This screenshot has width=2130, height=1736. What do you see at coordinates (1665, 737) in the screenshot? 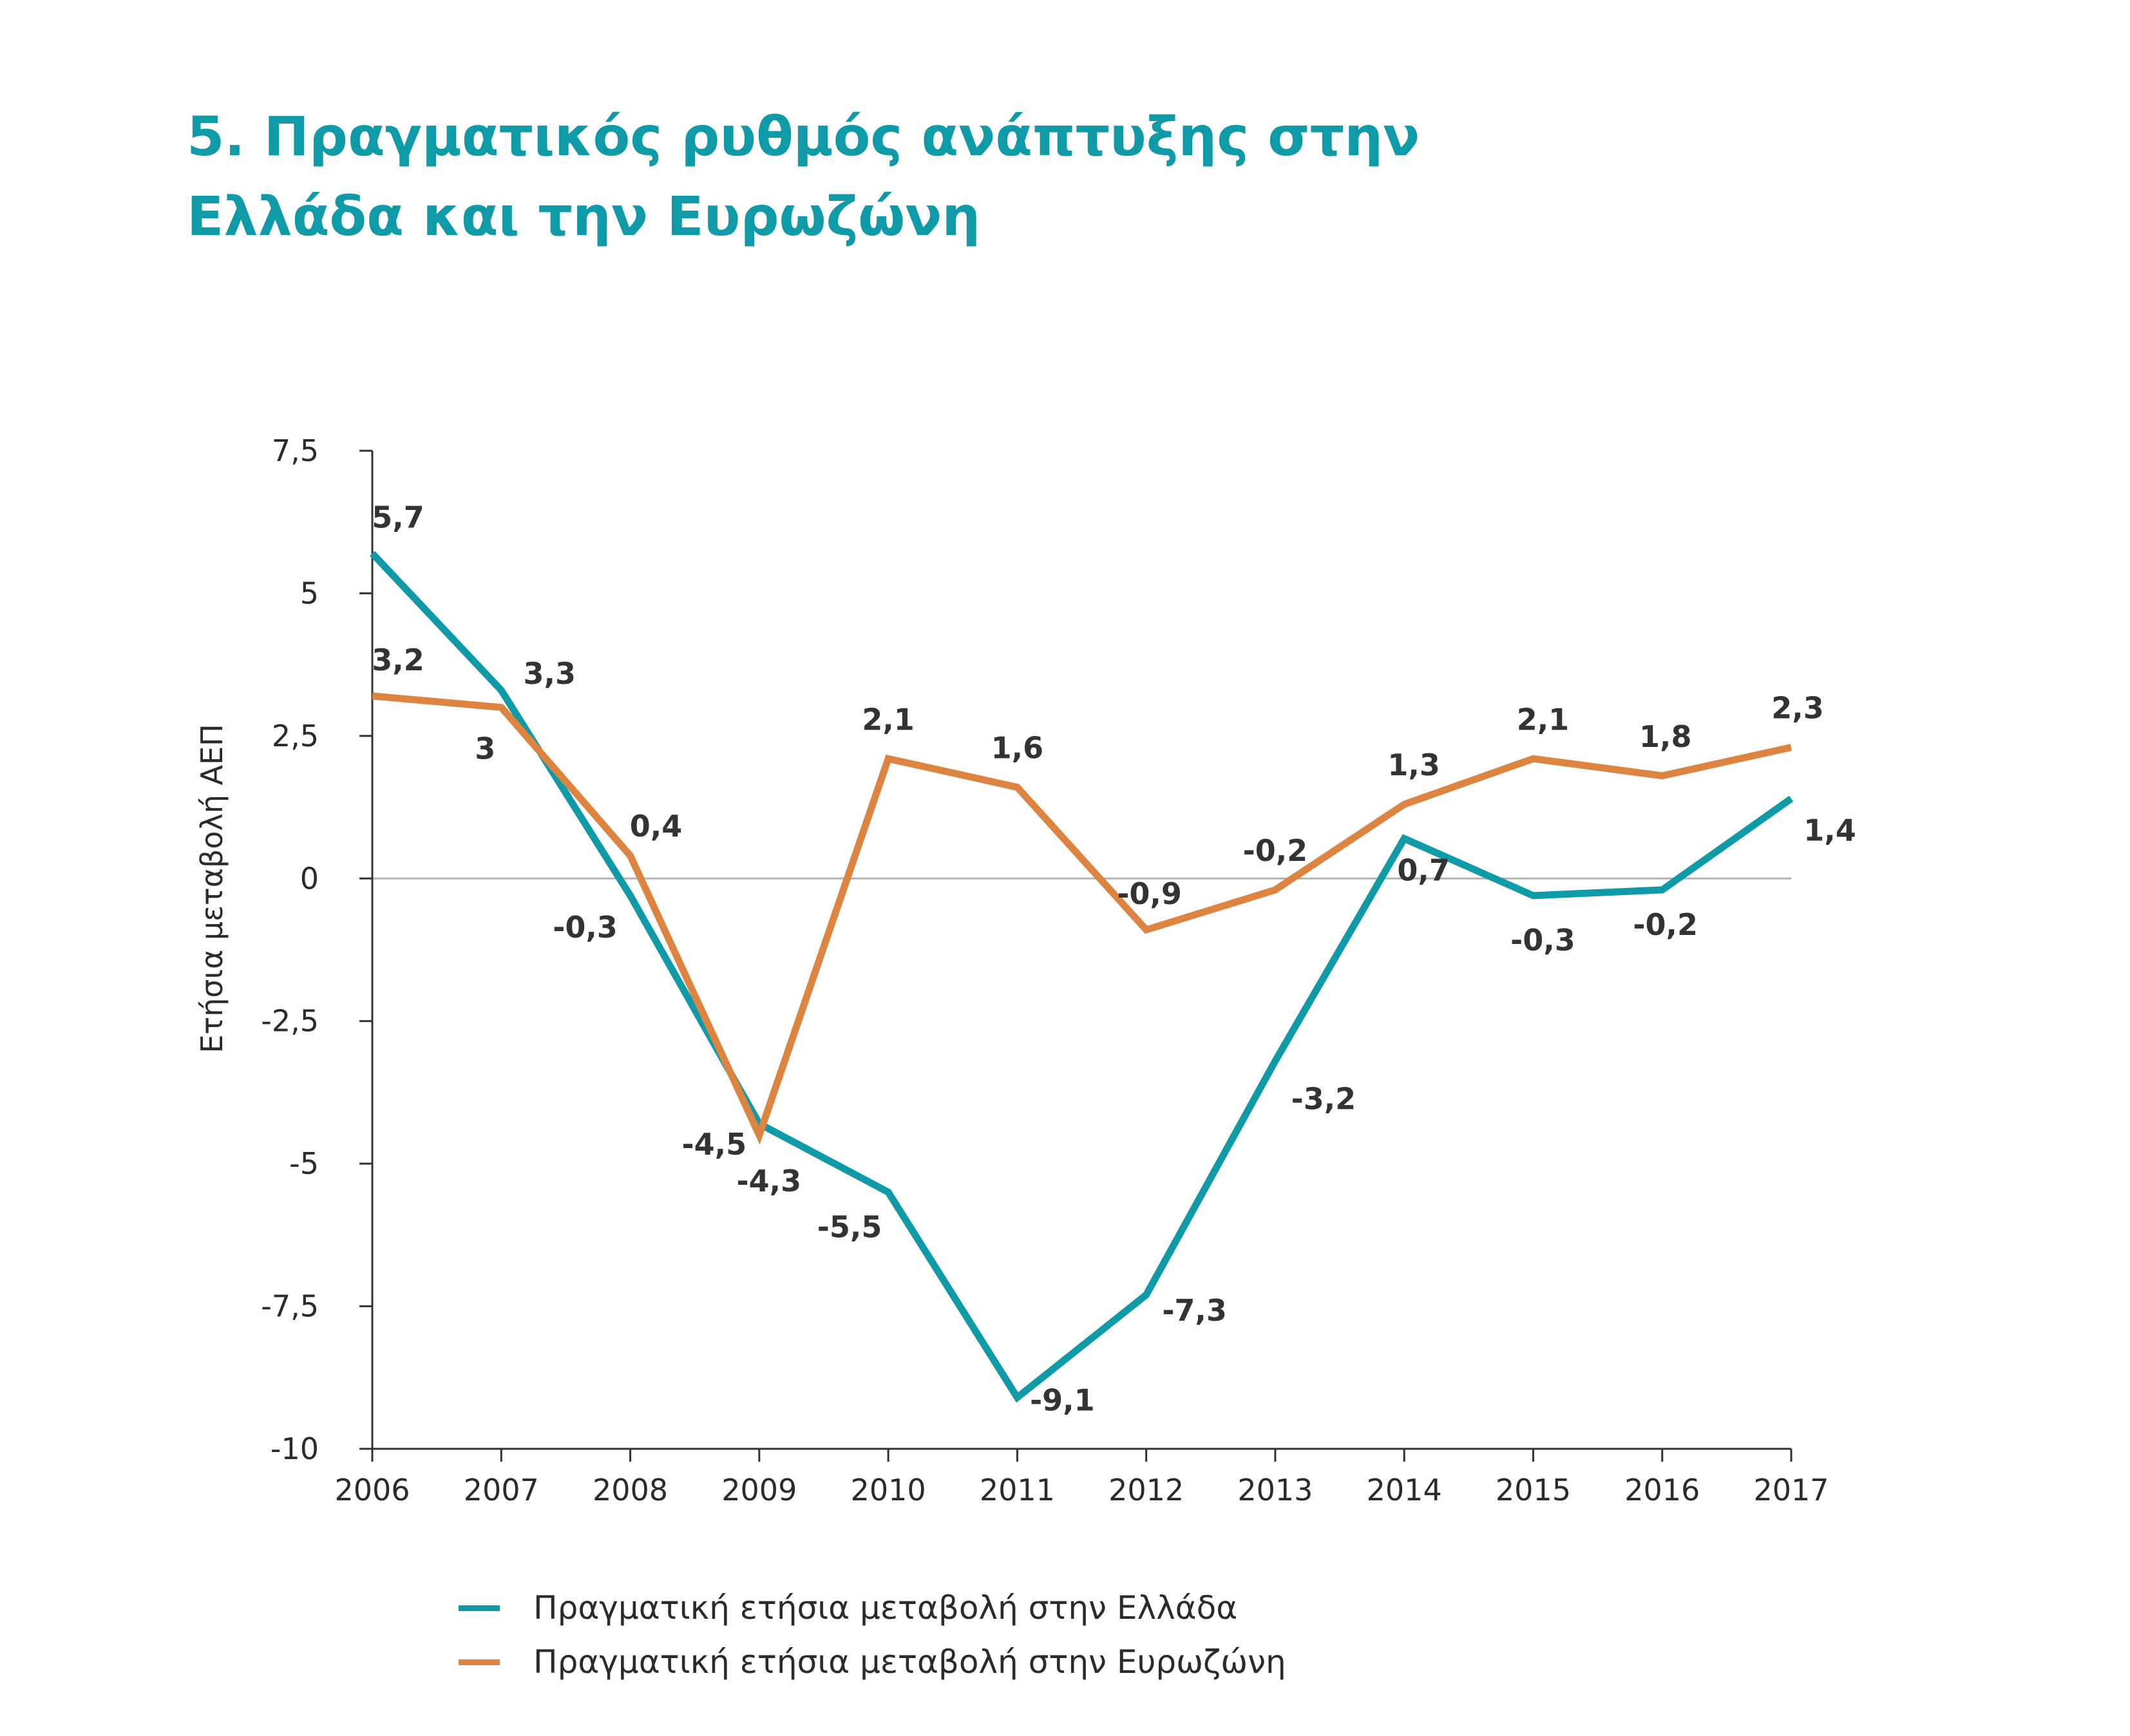
I see `data-label-eurozone: 1,8` at bounding box center [1665, 737].